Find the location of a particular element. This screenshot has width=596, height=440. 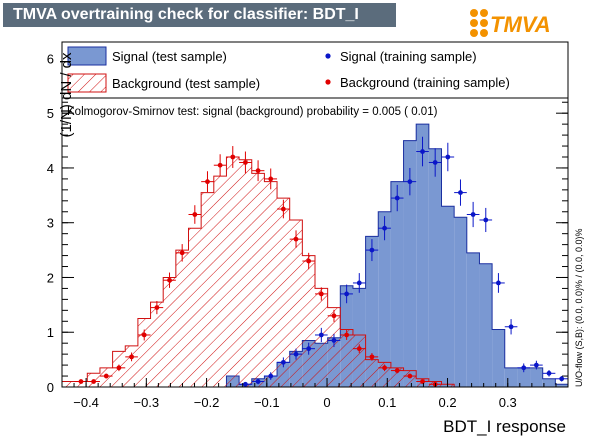

legend-marker-signal-train is located at coordinates (328, 56).